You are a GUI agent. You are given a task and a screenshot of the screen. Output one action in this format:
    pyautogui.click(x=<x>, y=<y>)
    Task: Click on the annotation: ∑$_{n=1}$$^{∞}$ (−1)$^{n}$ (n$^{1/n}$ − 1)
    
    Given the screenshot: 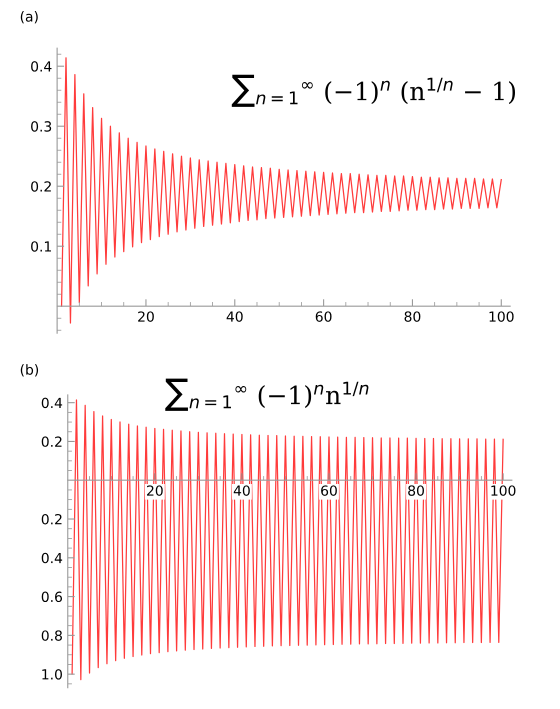 What is the action you would take?
    pyautogui.click(x=374, y=90)
    